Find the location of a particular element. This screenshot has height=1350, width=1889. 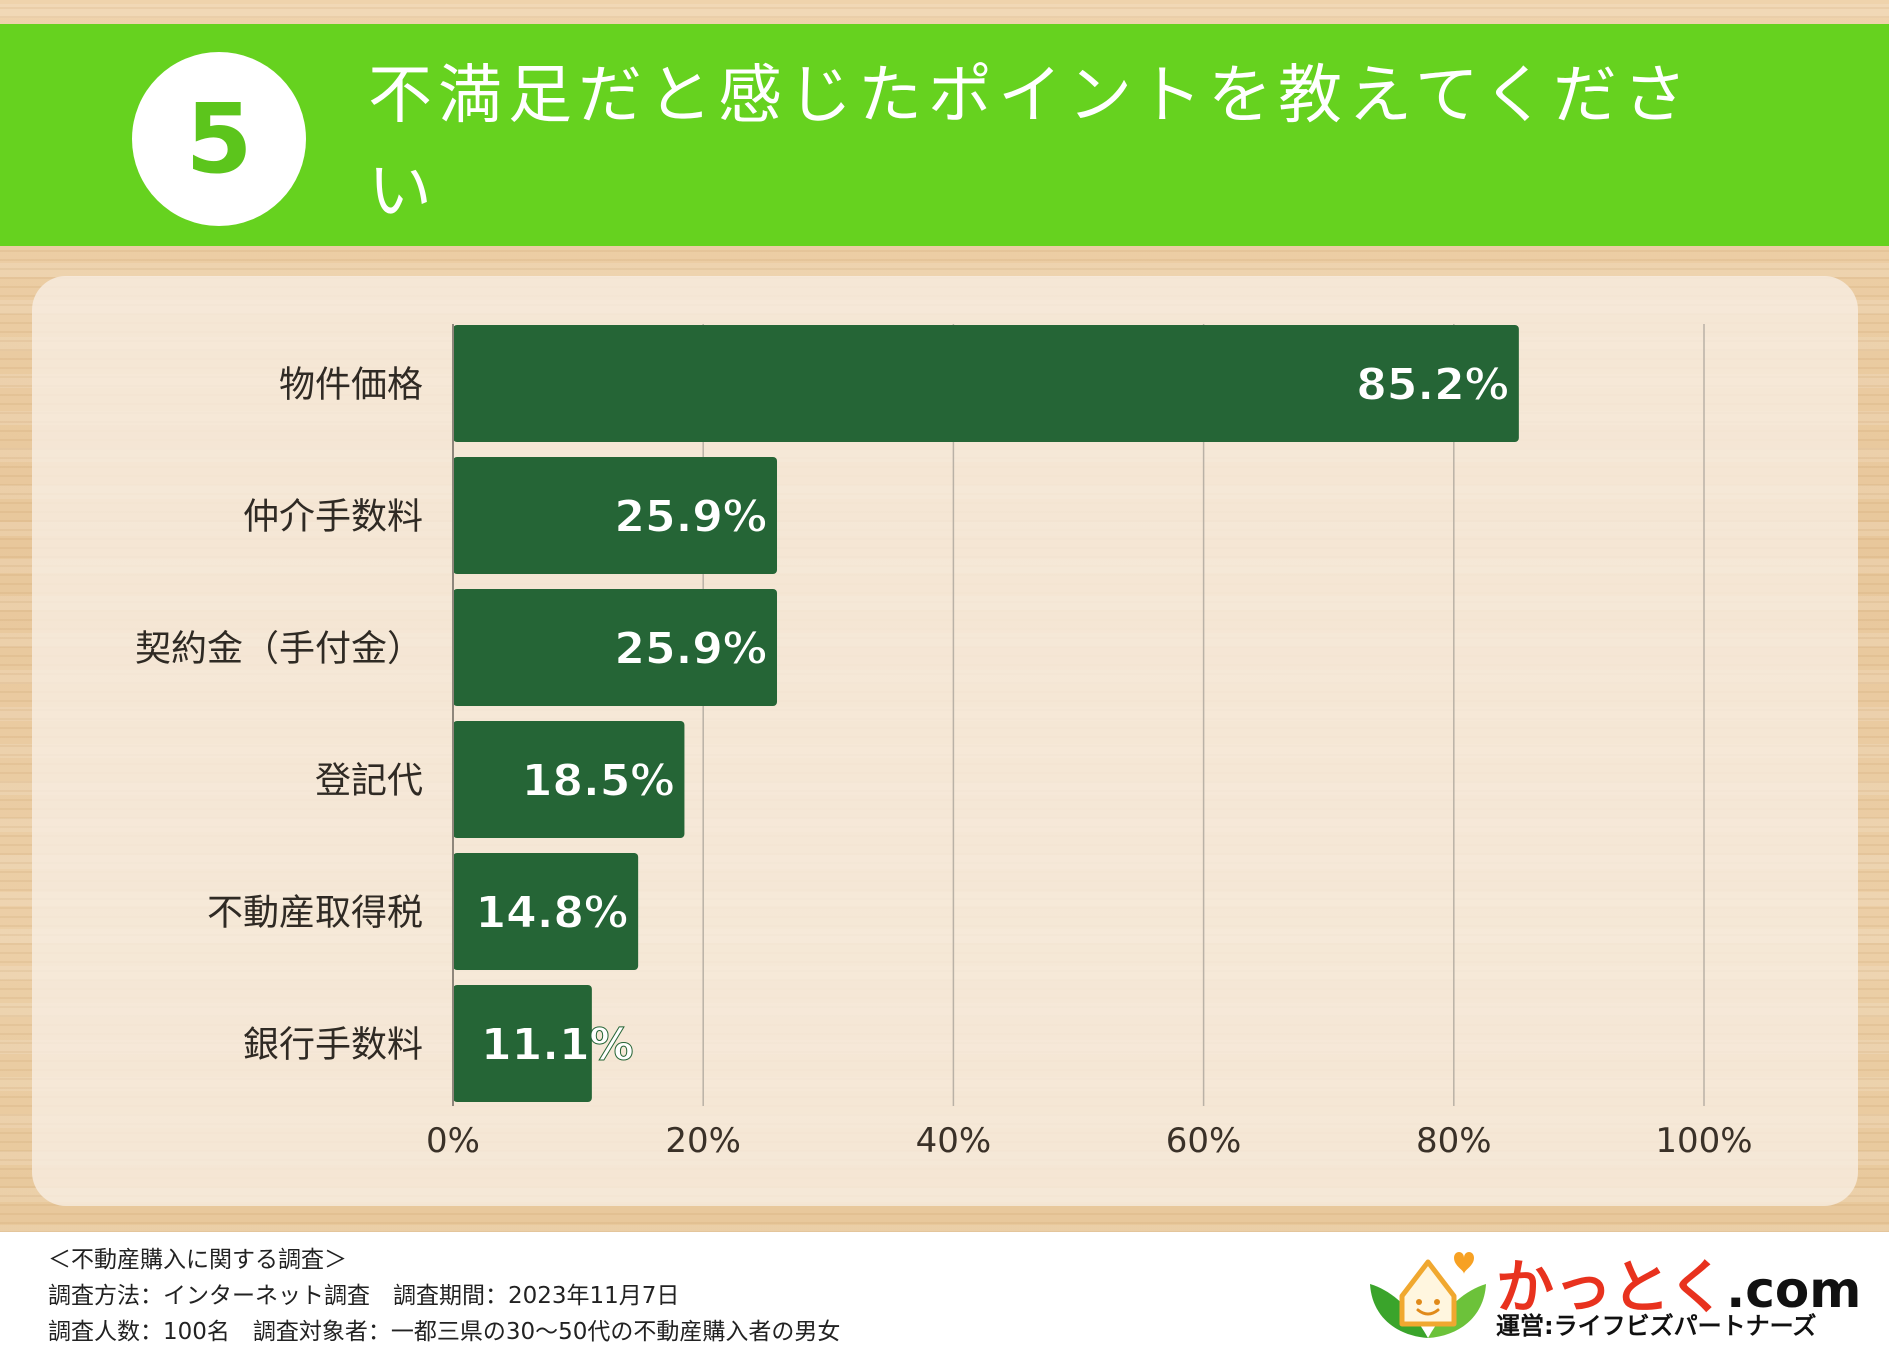

logo-suffix: .com is located at coordinates (1794, 1290).